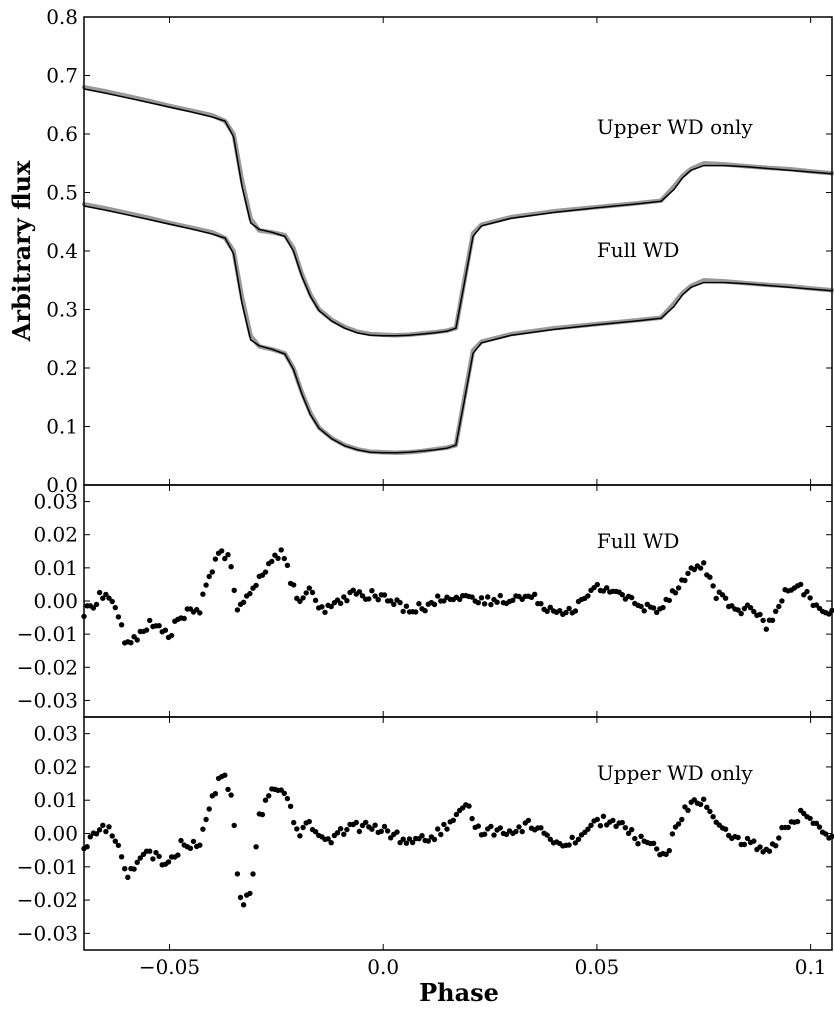 This screenshot has width=834, height=1009. What do you see at coordinates (55, 568) in the screenshot?
I see `y-tick-label: 0.01` at bounding box center [55, 568].